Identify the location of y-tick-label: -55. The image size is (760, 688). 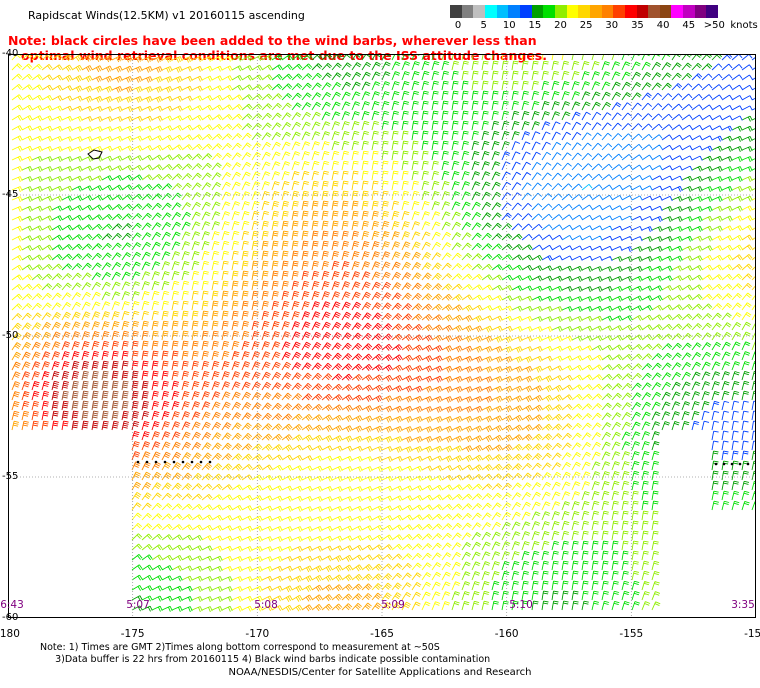
(10, 476).